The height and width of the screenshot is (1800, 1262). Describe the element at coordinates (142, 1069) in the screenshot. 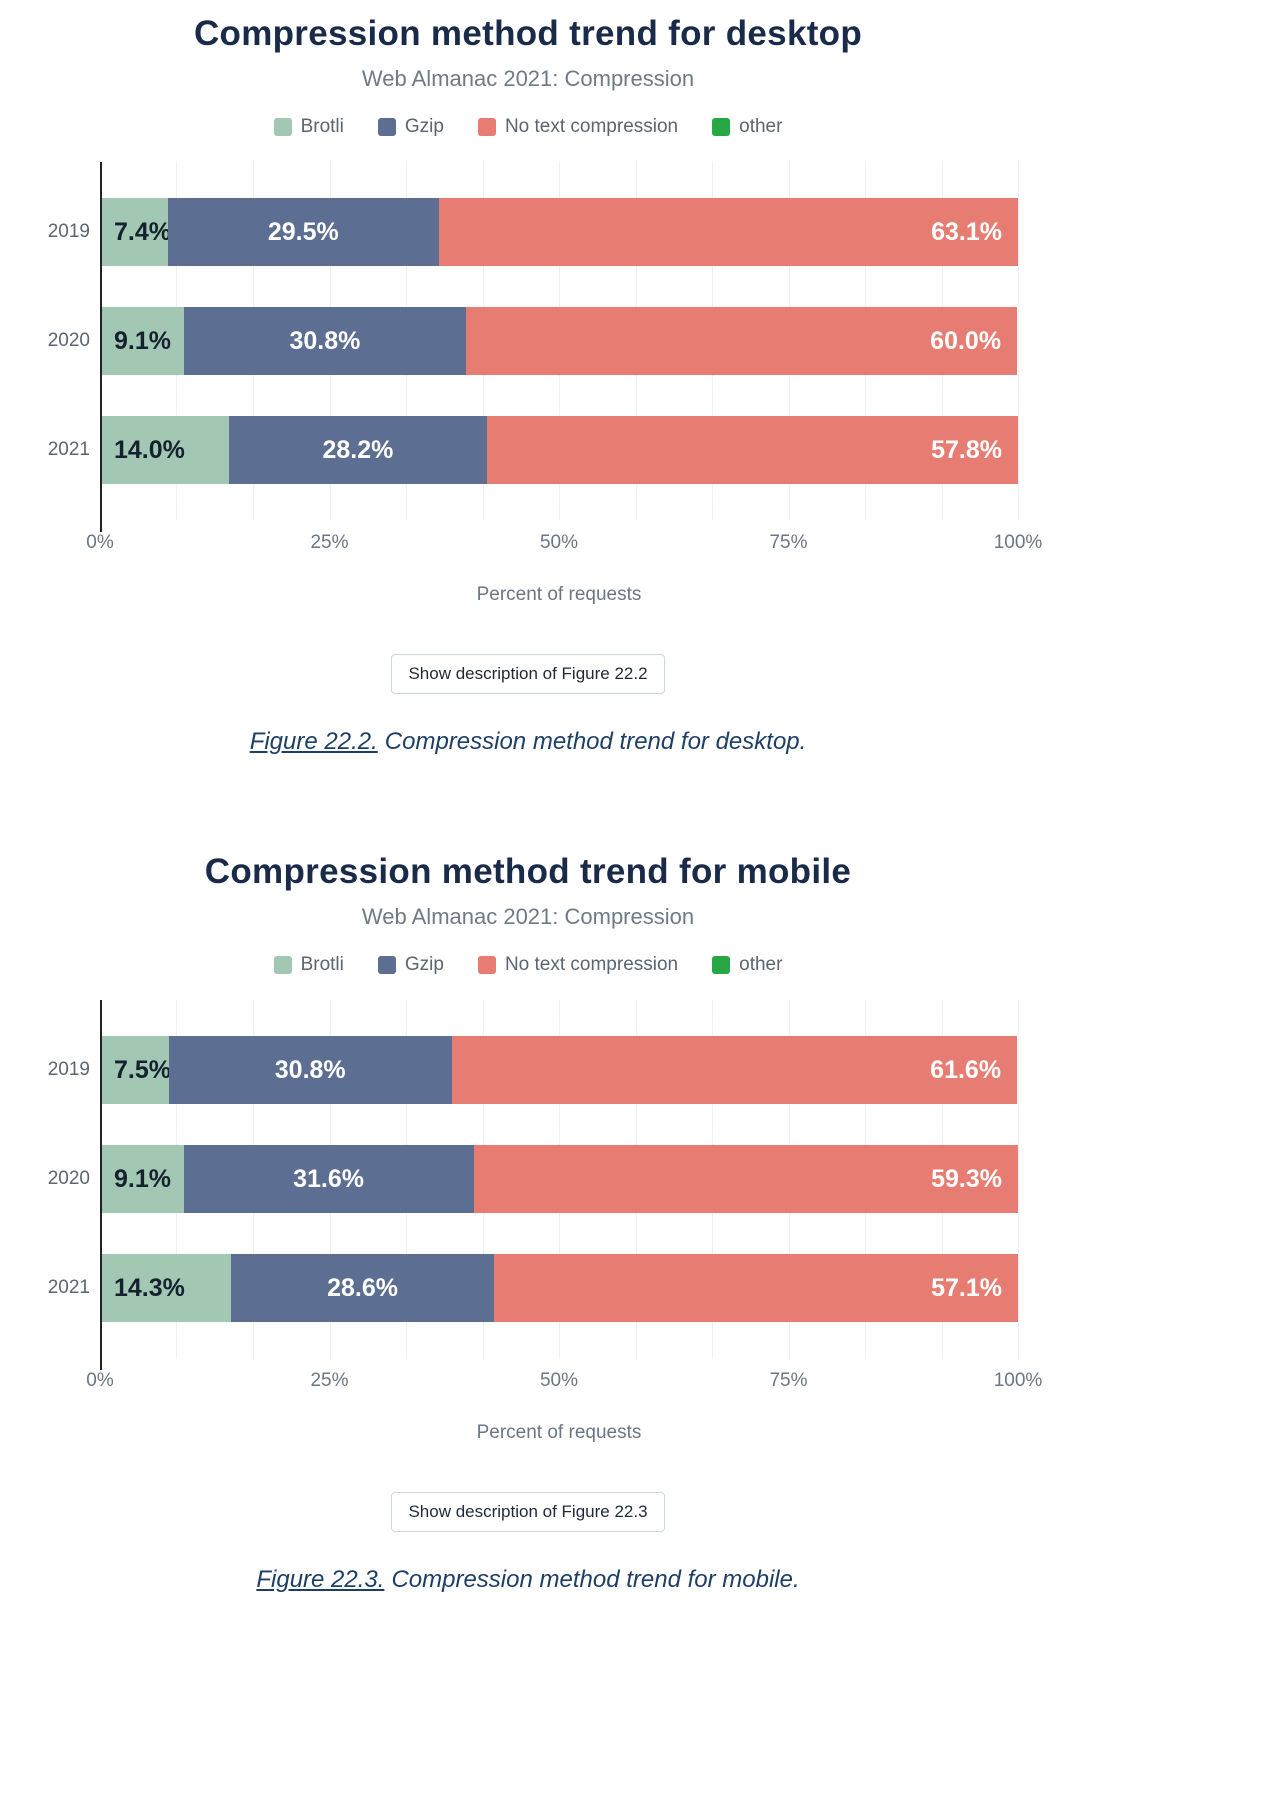

I see `bar-value-label: 7.5%` at that location.